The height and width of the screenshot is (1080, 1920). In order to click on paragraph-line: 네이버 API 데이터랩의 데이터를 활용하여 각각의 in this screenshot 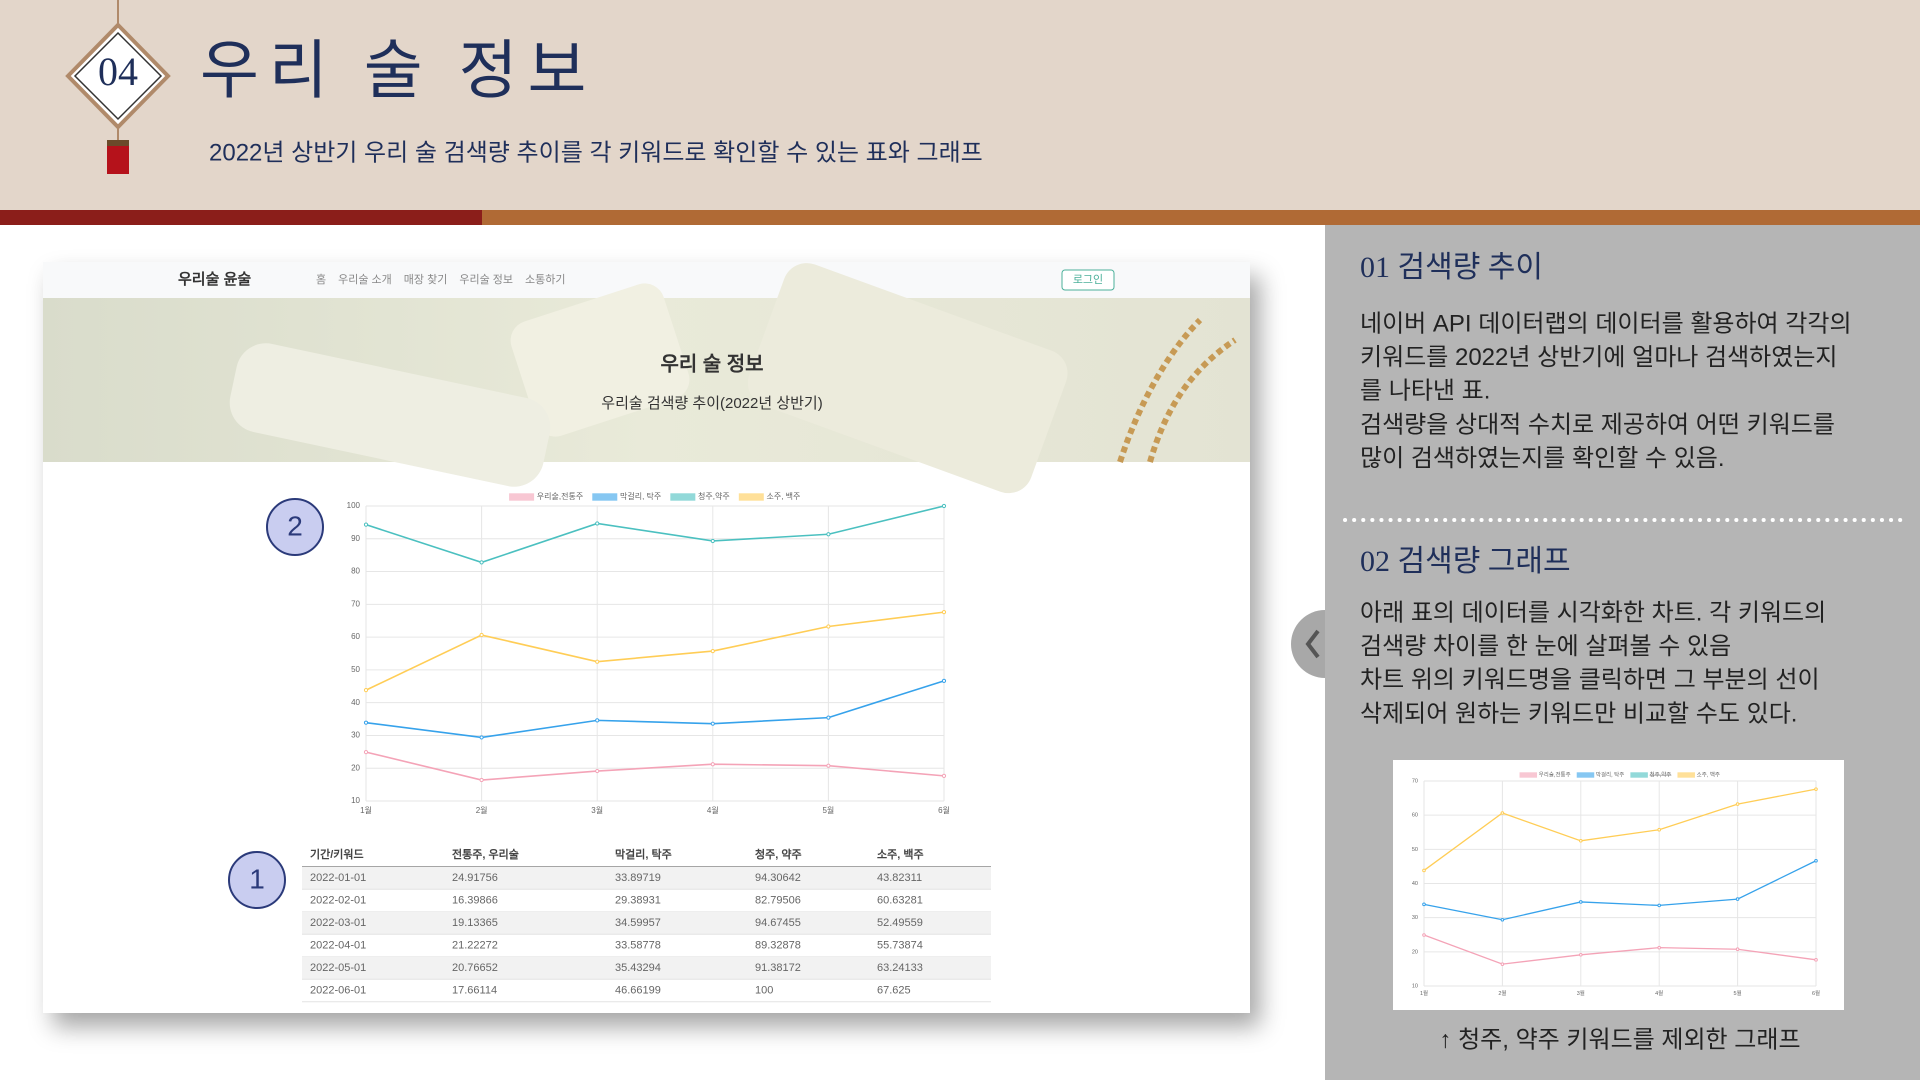, I will do `click(1606, 323)`.